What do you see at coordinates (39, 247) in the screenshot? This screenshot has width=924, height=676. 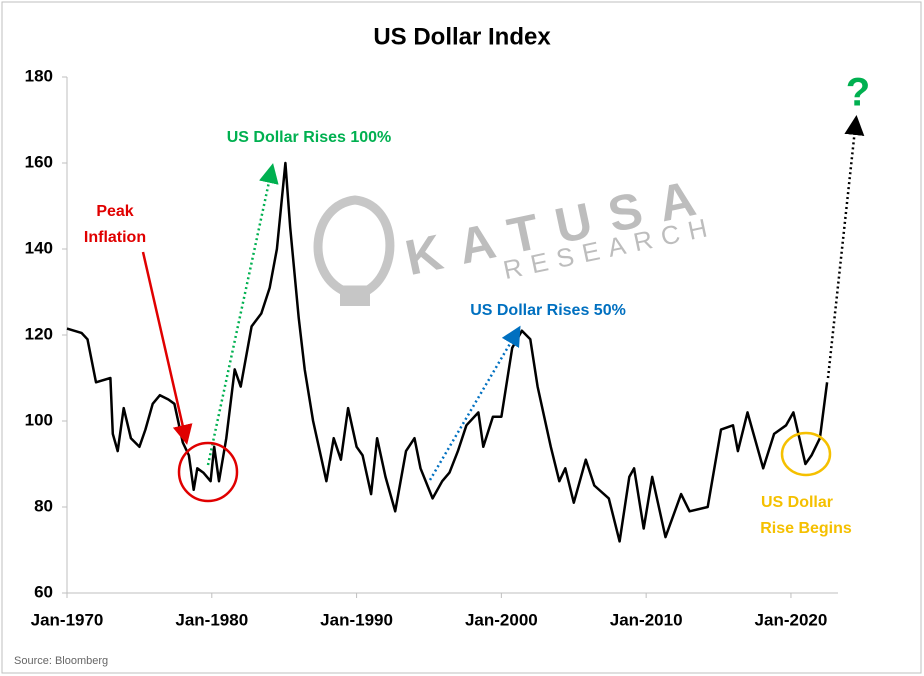 I see `y-tick-label: 140` at bounding box center [39, 247].